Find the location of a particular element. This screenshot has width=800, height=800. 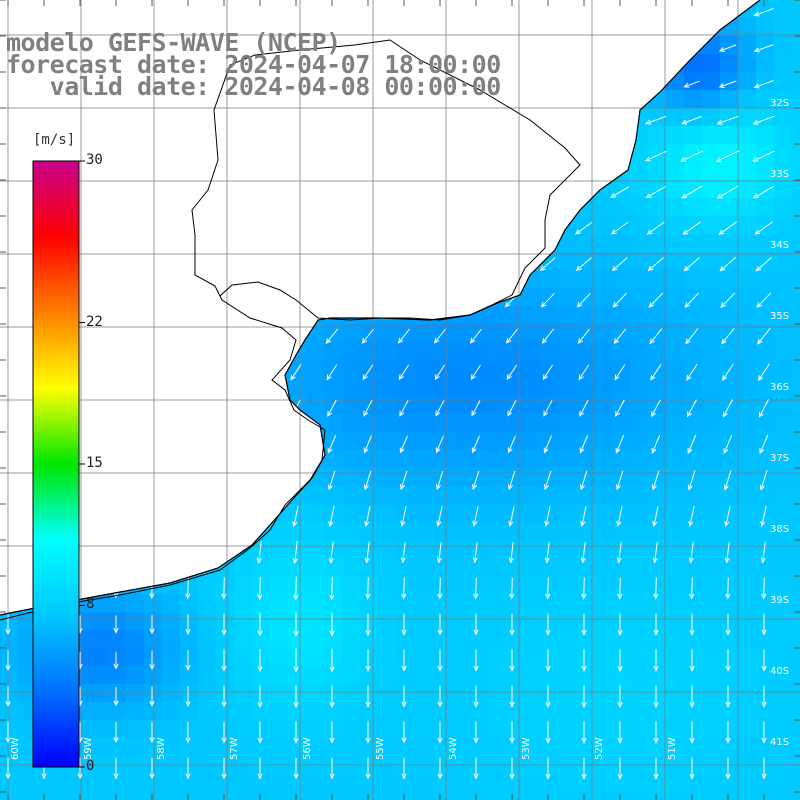

colorbar-tick-label: 0 is located at coordinates (90, 766).